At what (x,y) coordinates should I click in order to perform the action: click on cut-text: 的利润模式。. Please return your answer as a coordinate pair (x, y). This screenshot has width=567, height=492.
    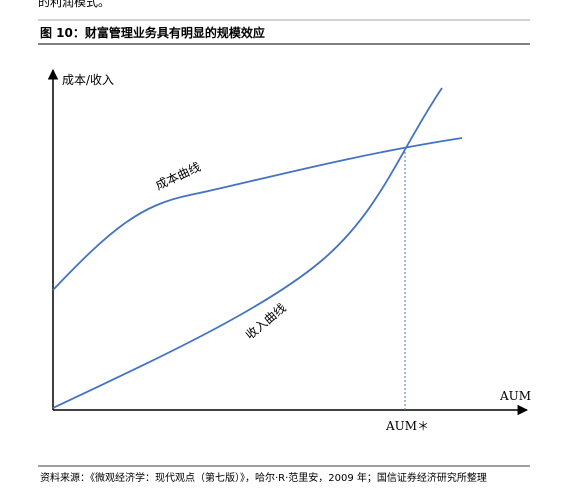
    Looking at the image, I should click on (74, 4).